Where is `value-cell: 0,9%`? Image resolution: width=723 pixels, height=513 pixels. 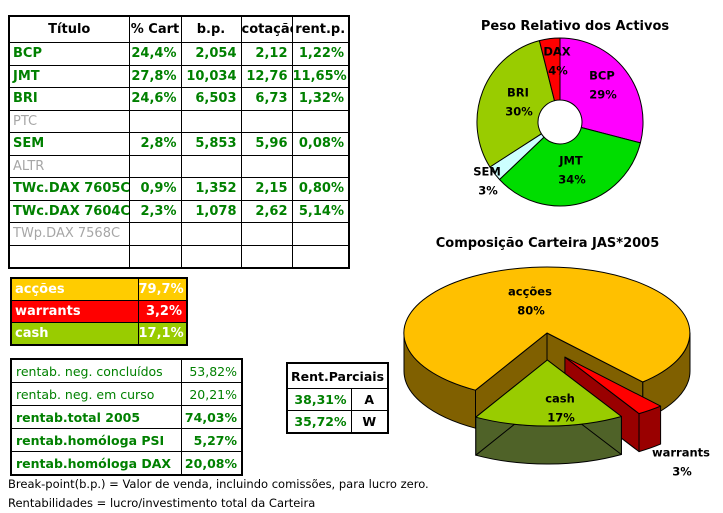 value-cell: 0,9% is located at coordinates (155, 189).